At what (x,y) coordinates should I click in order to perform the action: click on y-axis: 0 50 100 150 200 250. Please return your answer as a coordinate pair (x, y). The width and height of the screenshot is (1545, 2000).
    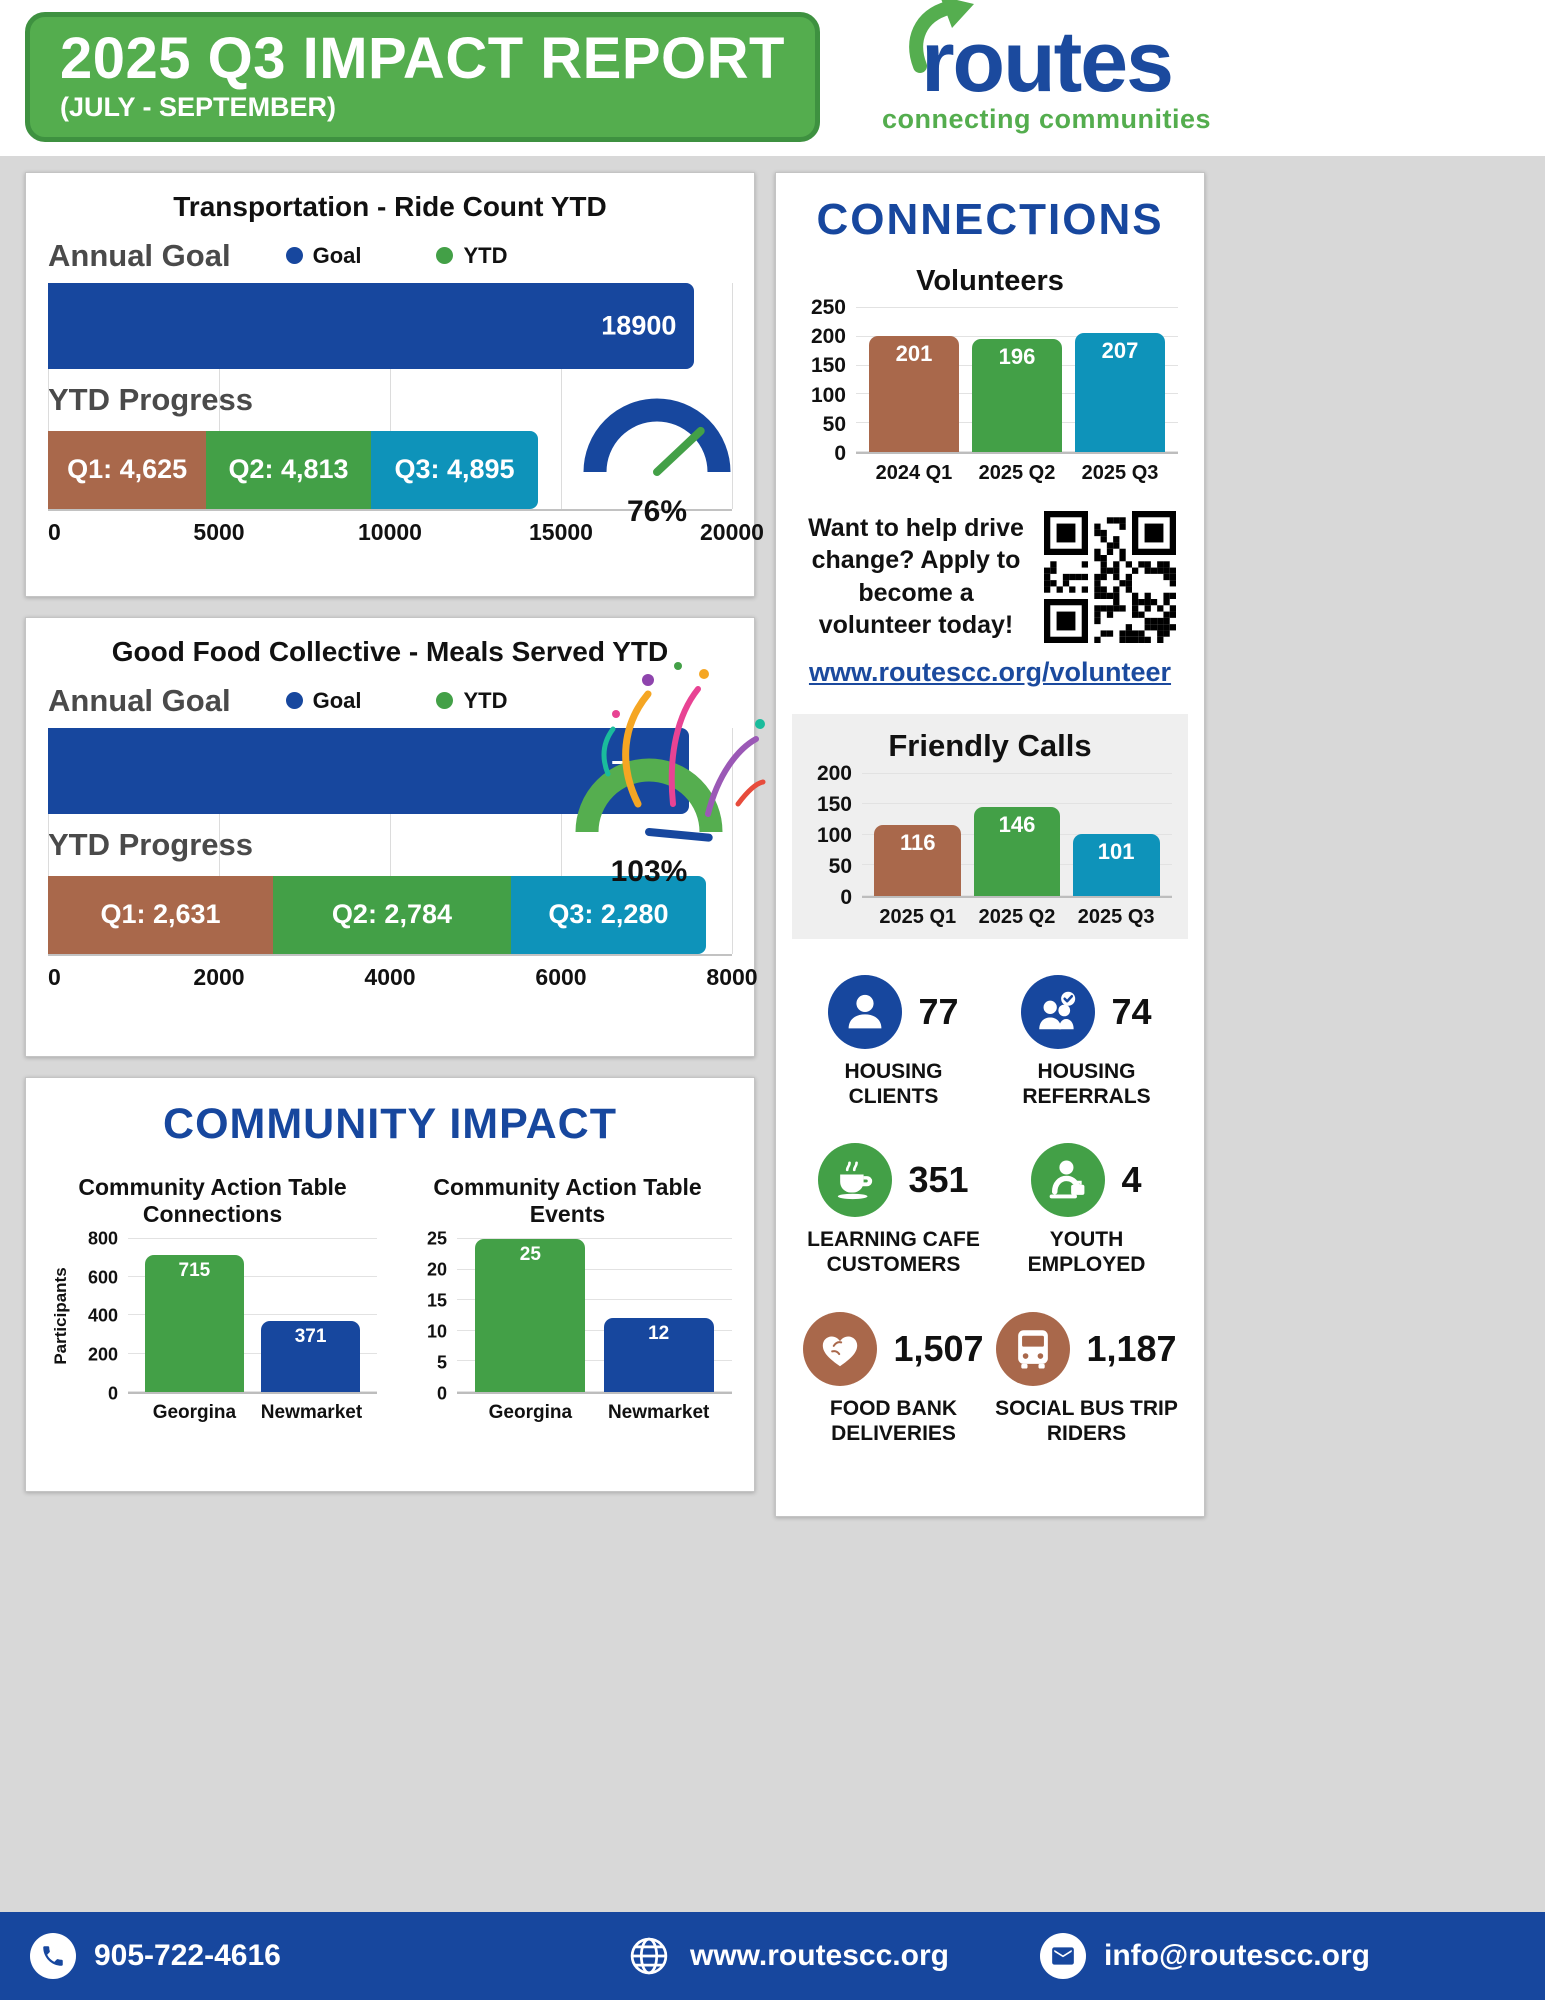
    Looking at the image, I should click on (829, 380).